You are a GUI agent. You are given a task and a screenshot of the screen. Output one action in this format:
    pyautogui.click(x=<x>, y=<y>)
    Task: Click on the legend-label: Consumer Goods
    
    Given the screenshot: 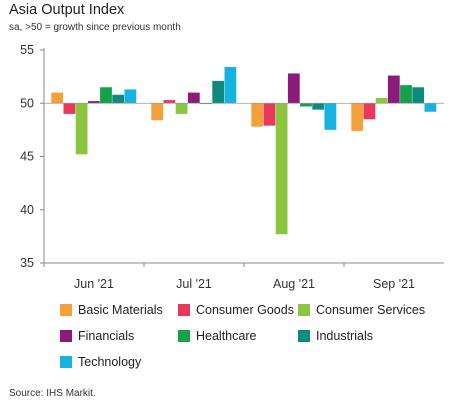 What is the action you would take?
    pyautogui.click(x=245, y=310)
    